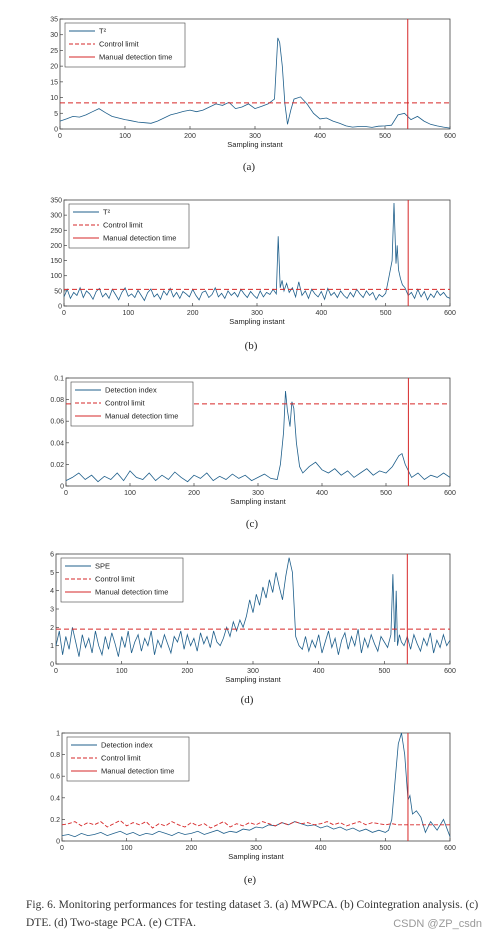  I want to click on panel-label: (e), so click(250, 880).